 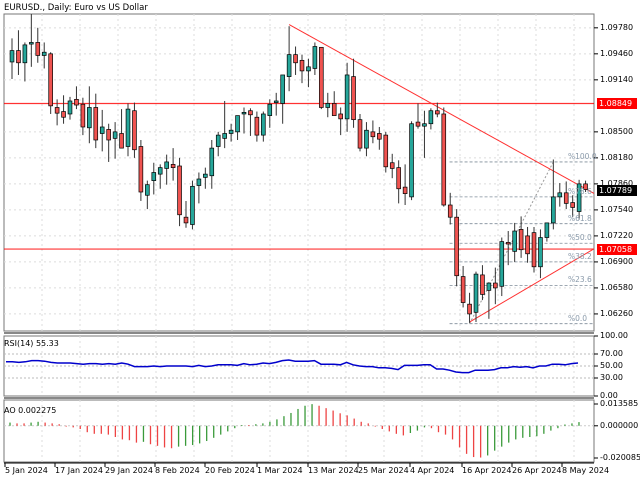 What do you see at coordinates (580, 191) in the screenshot?
I see `fib-level-label: %78.6` at bounding box center [580, 191].